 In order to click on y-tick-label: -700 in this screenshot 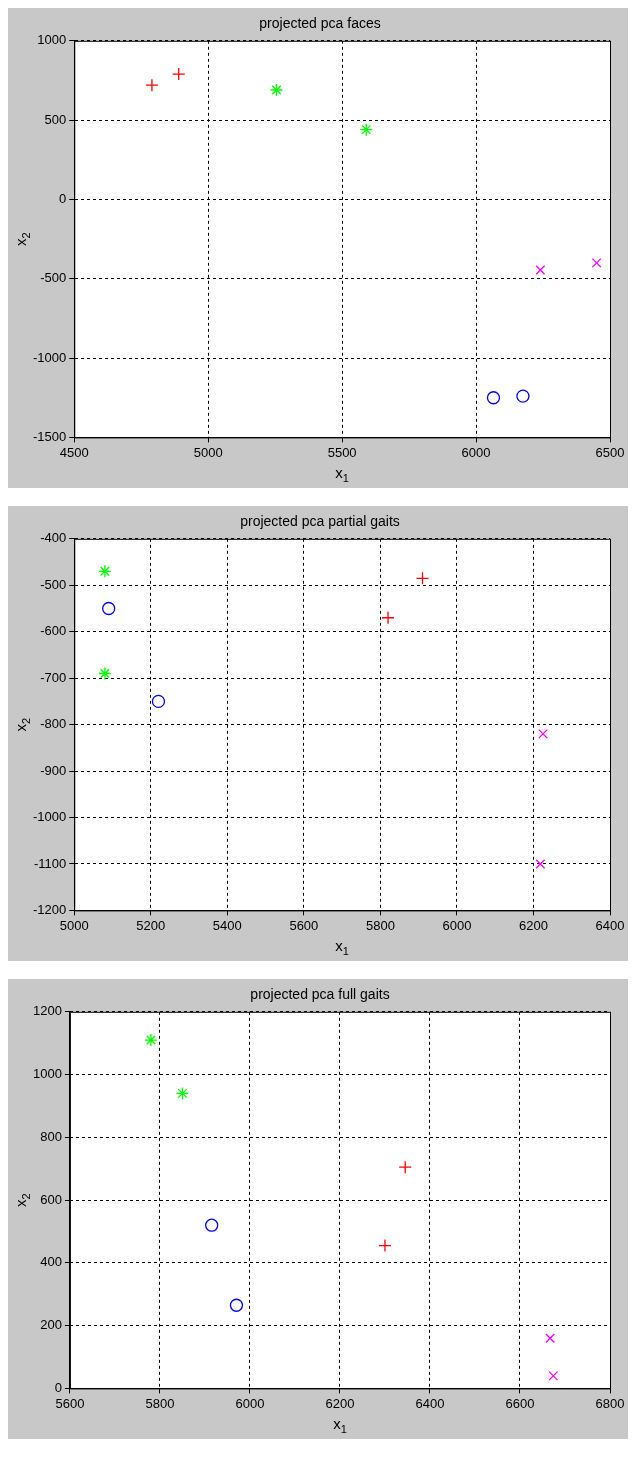, I will do `click(53, 677)`.